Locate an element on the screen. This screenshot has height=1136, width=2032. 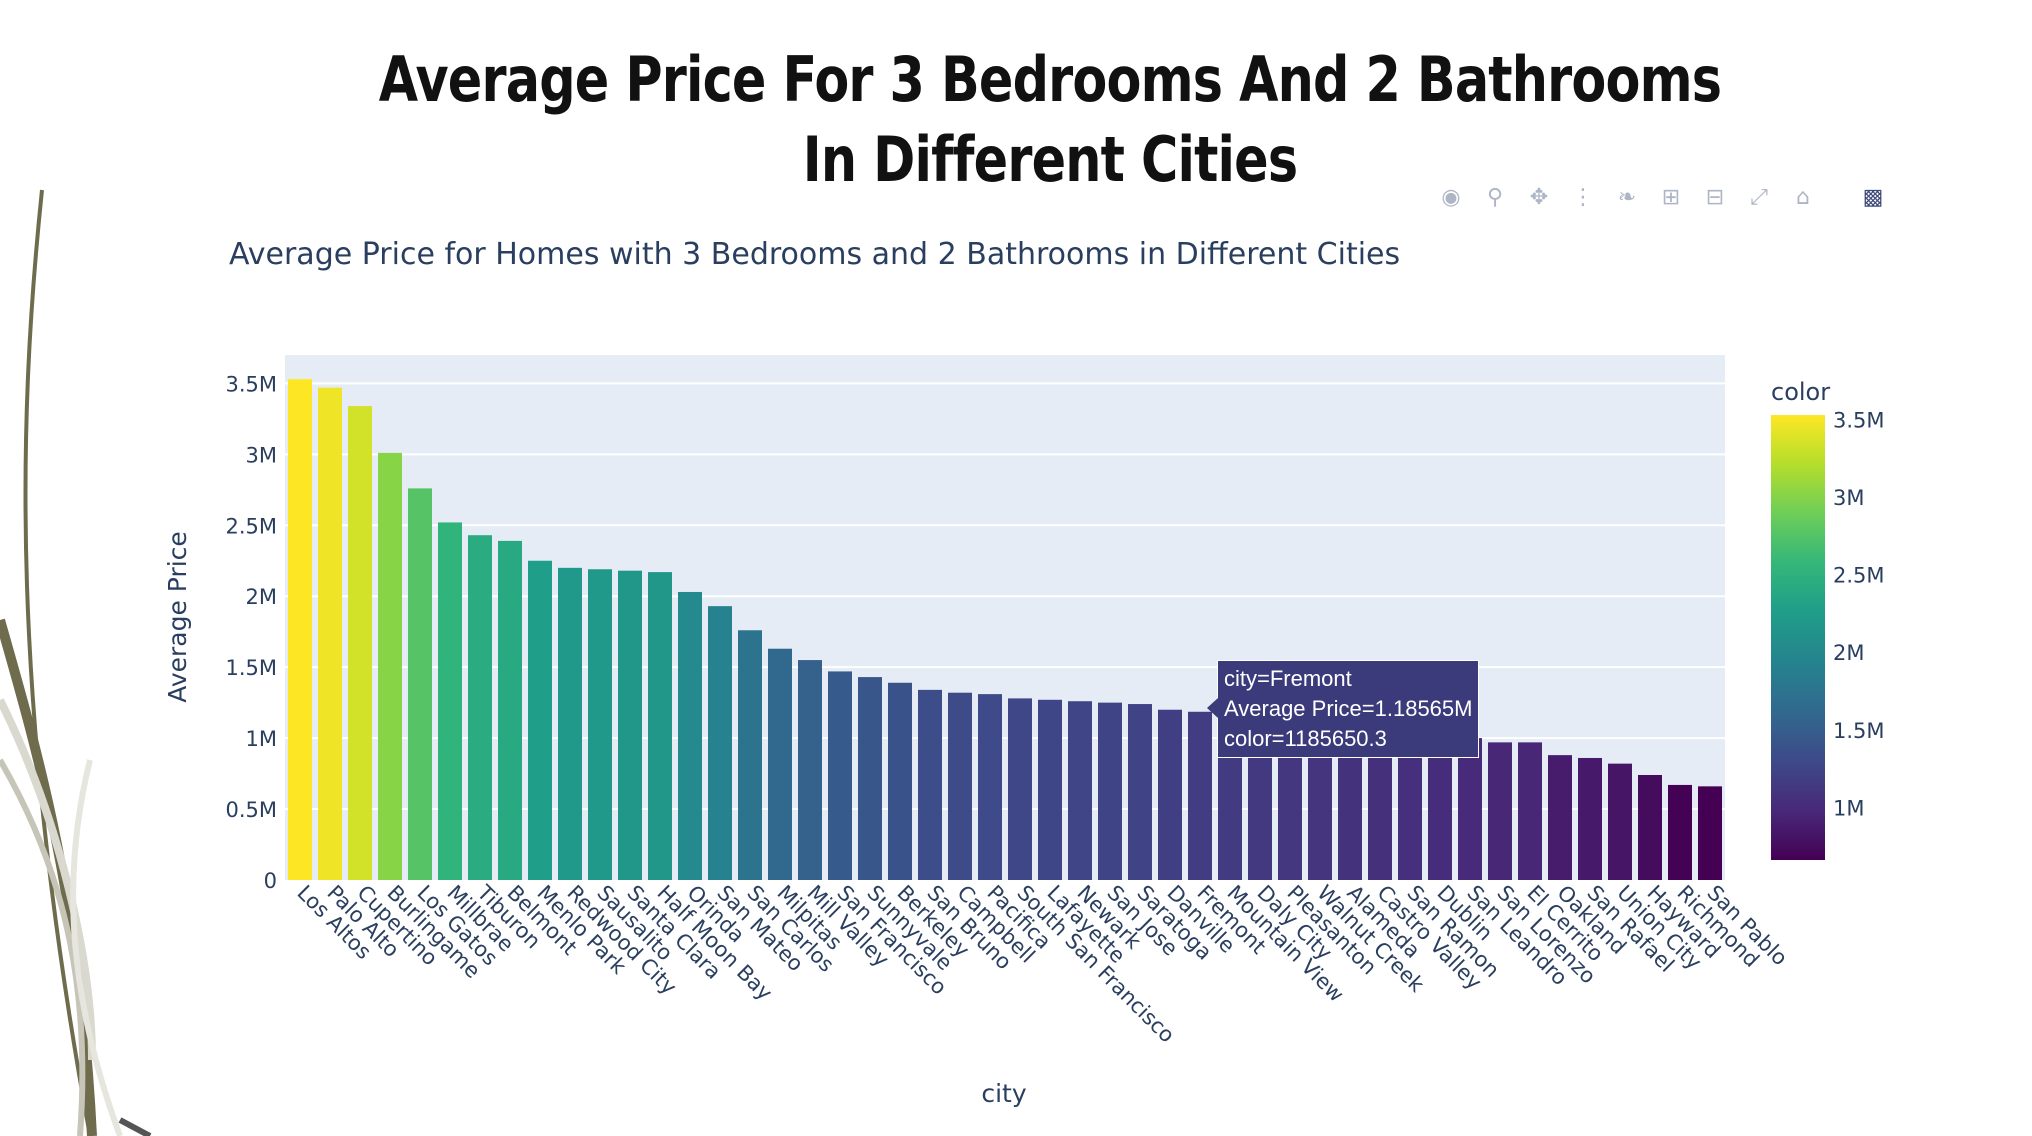
lasso-select-icon: ❧ is located at coordinates (1627, 197).